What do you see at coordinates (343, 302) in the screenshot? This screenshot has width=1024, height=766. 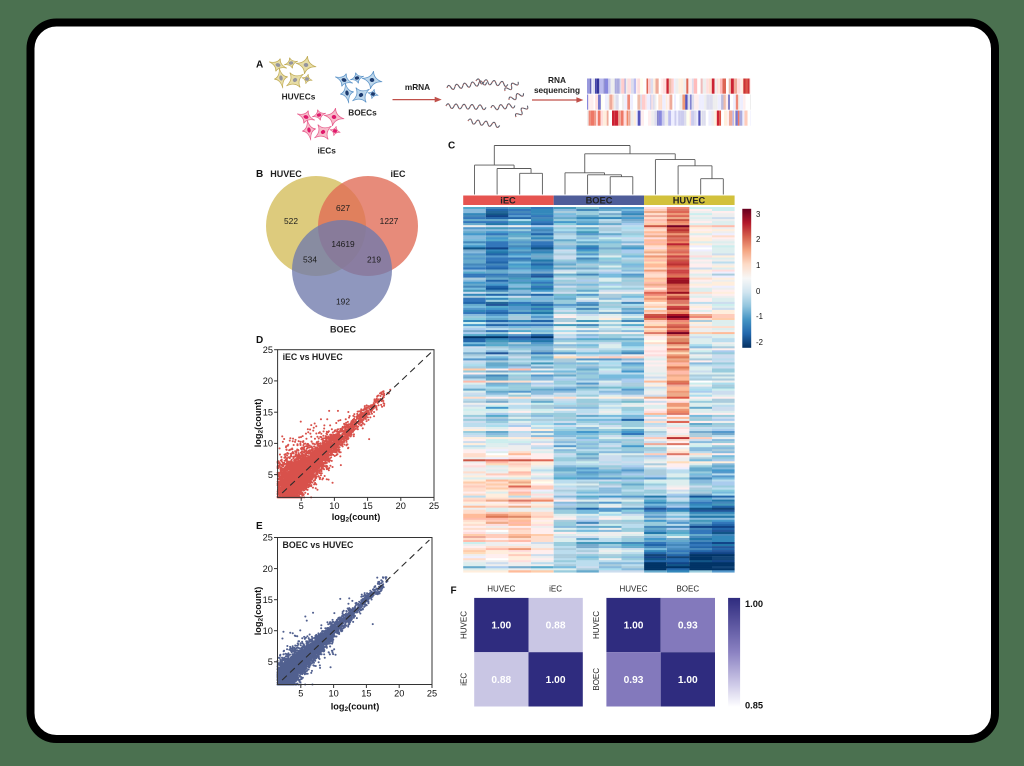 I see `svg-text: 192` at bounding box center [343, 302].